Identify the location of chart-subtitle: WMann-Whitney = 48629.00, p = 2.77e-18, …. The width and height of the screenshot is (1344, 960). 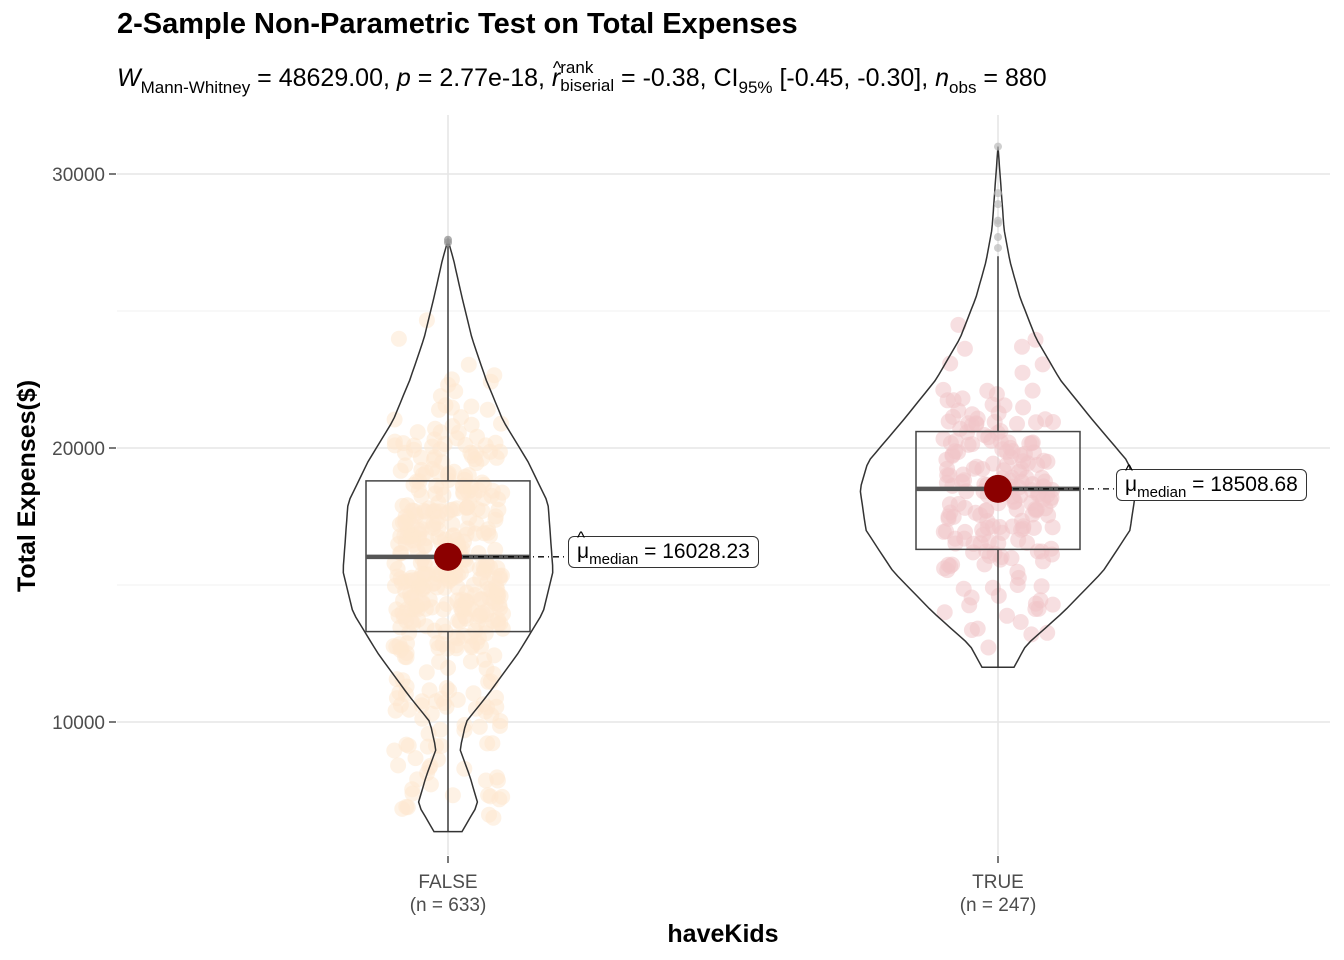
(582, 77).